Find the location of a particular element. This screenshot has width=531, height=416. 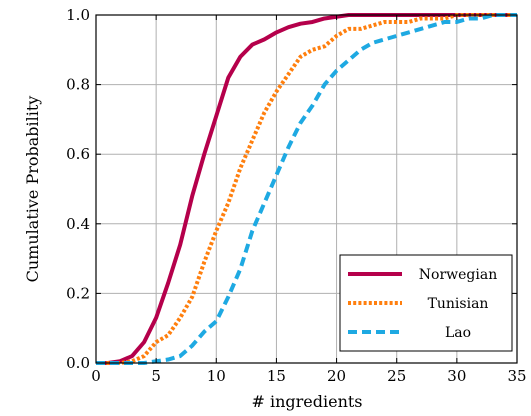

legend-box is located at coordinates (426, 303).